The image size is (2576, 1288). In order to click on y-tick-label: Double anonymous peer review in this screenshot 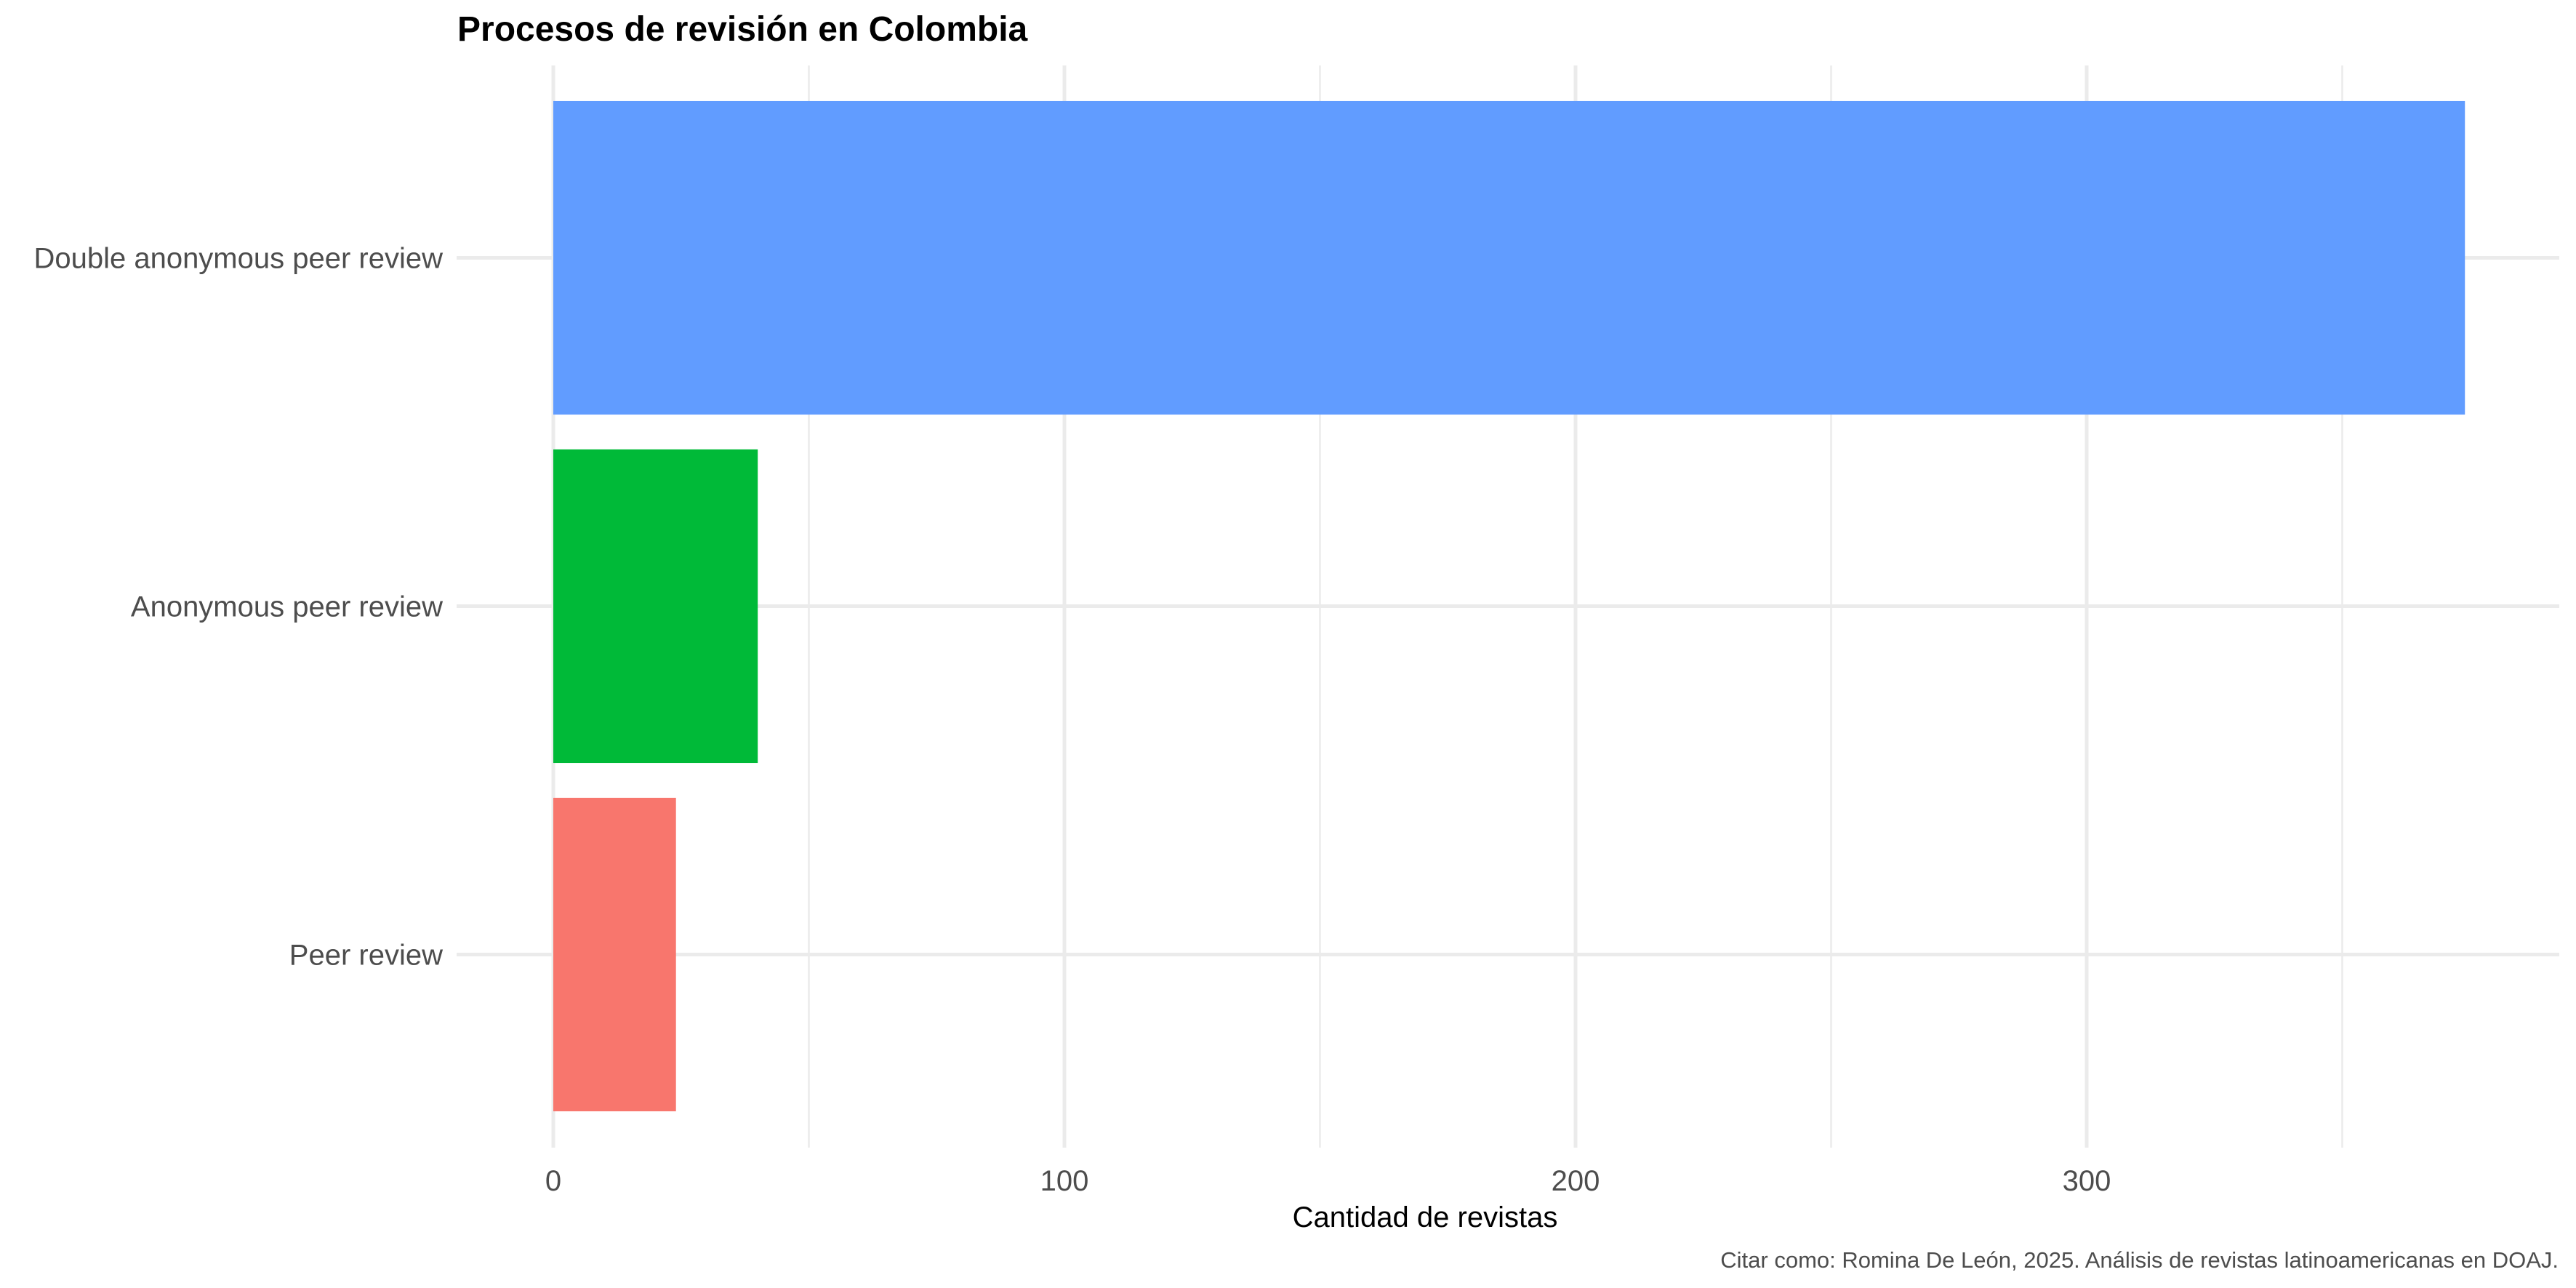, I will do `click(238, 259)`.